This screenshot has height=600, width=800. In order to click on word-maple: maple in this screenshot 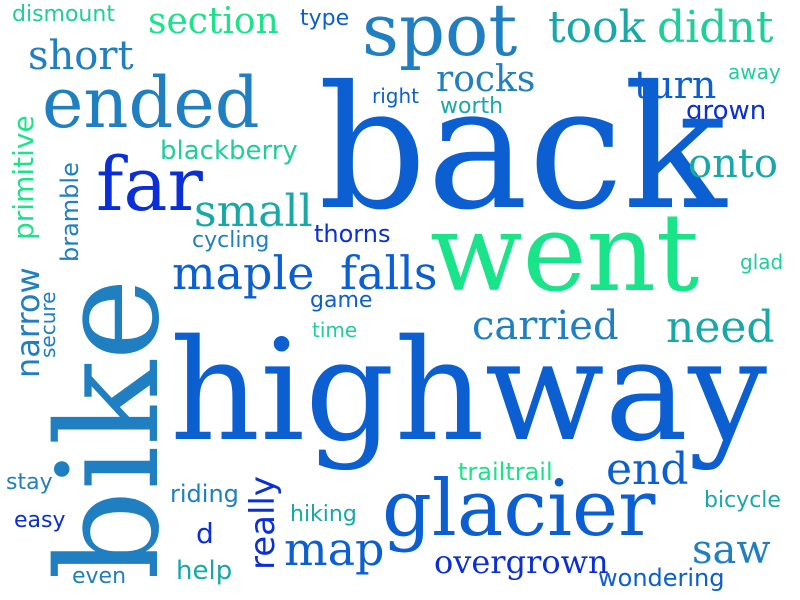, I will do `click(243, 273)`.